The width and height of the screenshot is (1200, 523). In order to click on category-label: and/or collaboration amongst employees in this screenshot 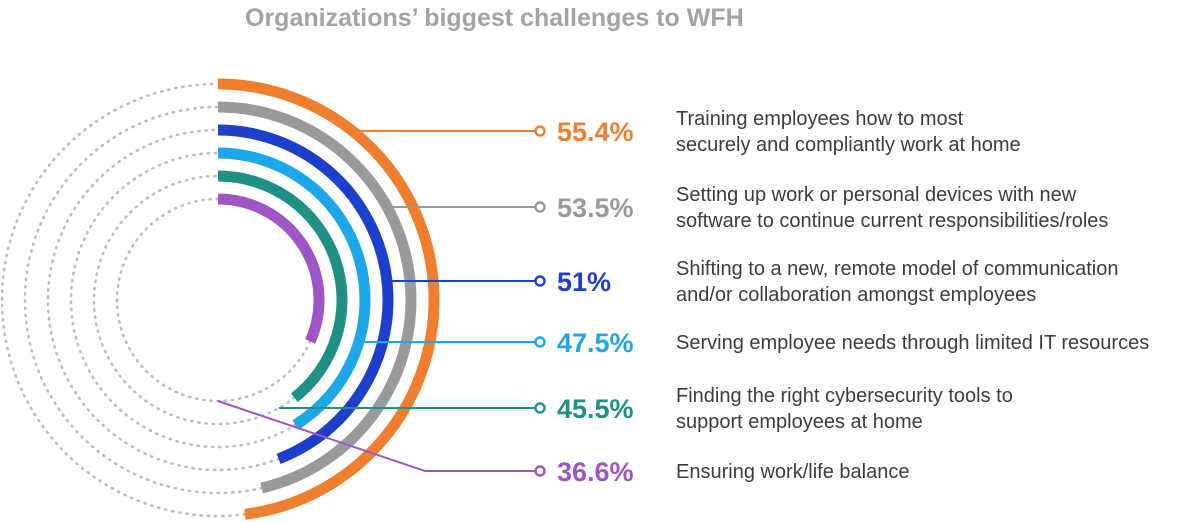, I will do `click(856, 295)`.